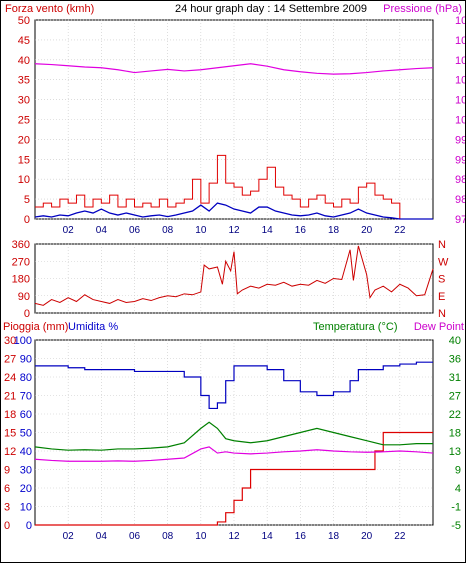 Image resolution: width=466 pixels, height=567 pixels. What do you see at coordinates (455, 397) in the screenshot?
I see `temperature-tick-label: 27` at bounding box center [455, 397].